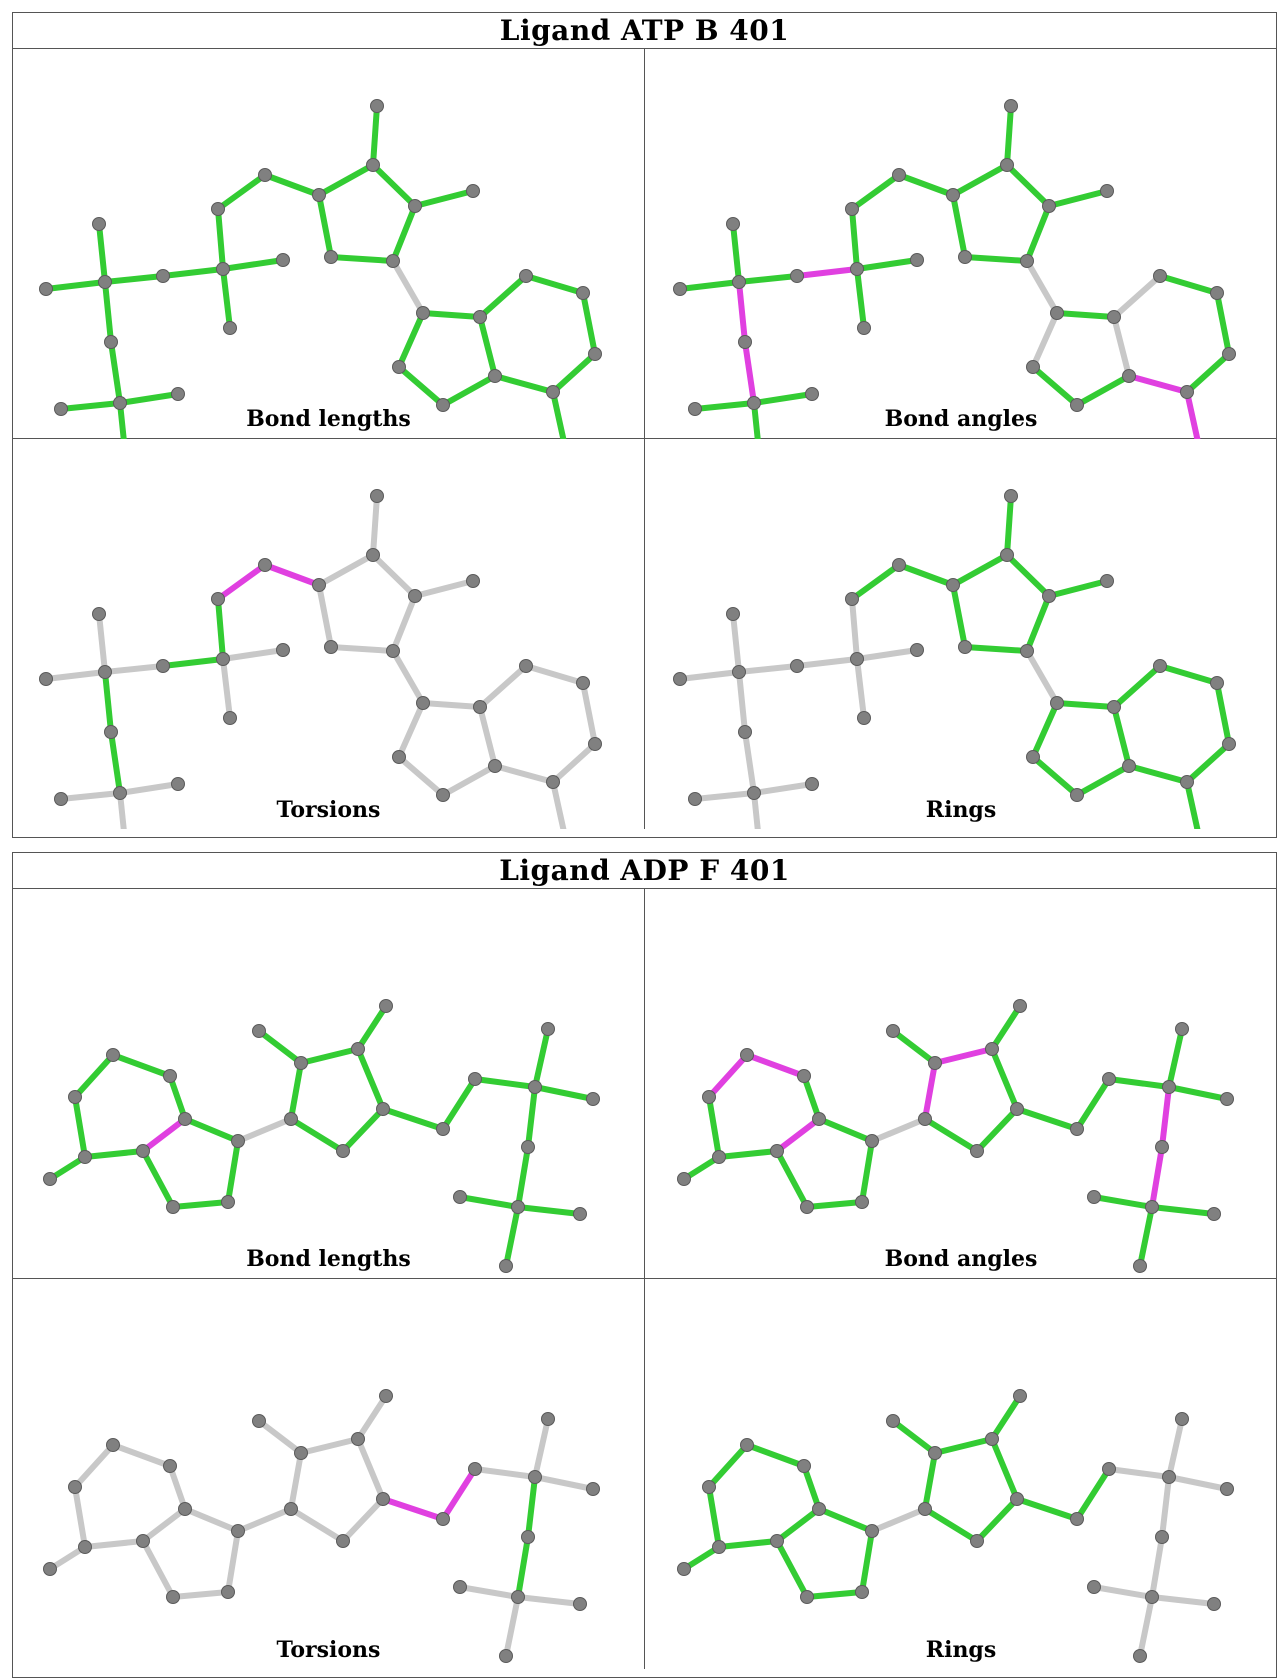 This screenshot has height=1679, width=1278. I want to click on panel-bond-lengths: Bond lengths, so click(329, 244).